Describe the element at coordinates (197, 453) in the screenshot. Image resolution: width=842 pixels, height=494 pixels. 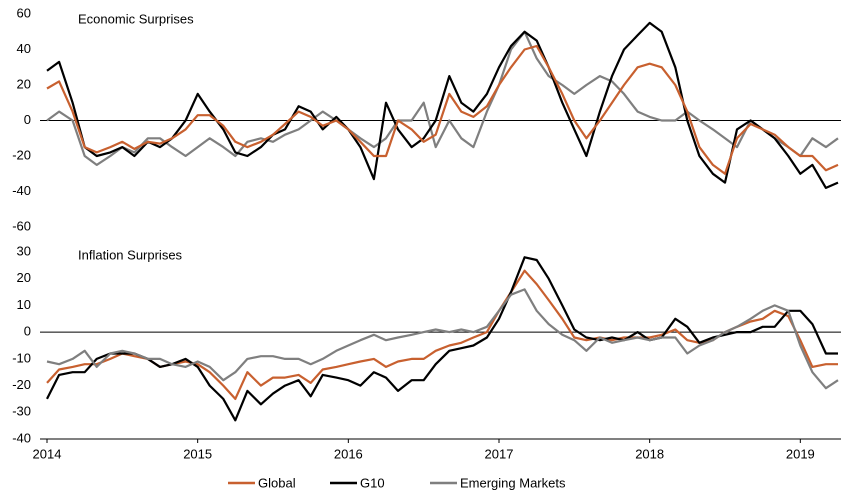
I see `x-tick-label: 2015` at that location.